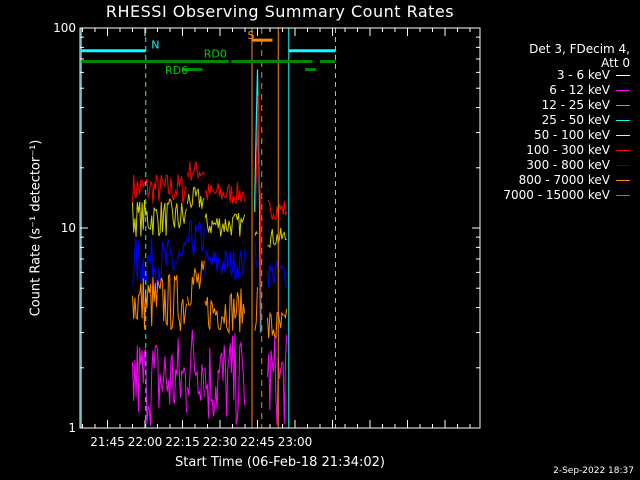 The height and width of the screenshot is (480, 640). Describe the element at coordinates (145, 442) in the screenshot. I see `x-tick-label-22:00: 22:00` at that location.